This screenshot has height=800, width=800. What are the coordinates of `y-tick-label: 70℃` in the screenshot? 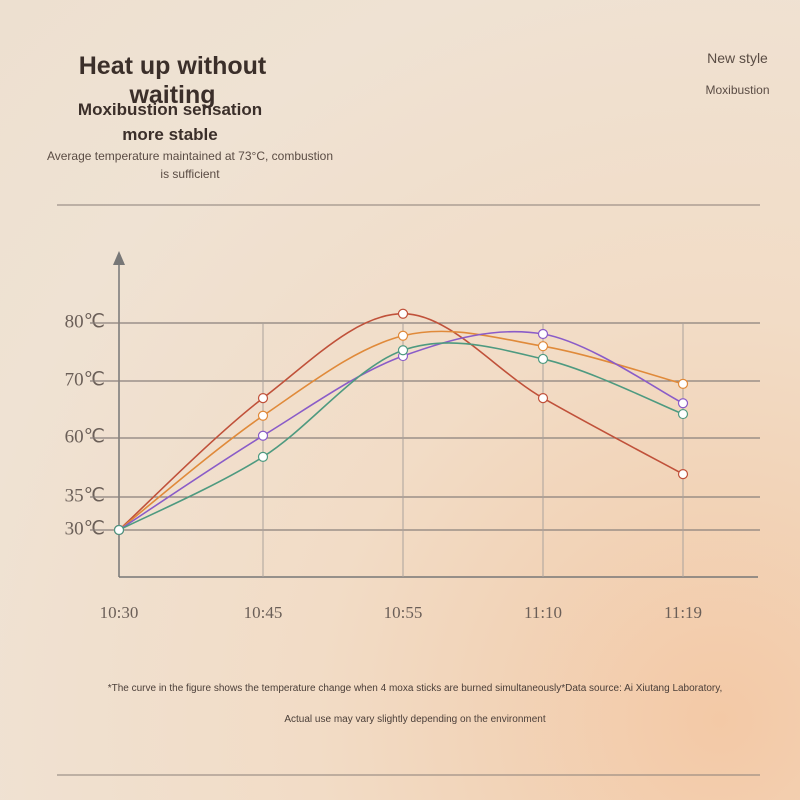 It's located at (85, 379).